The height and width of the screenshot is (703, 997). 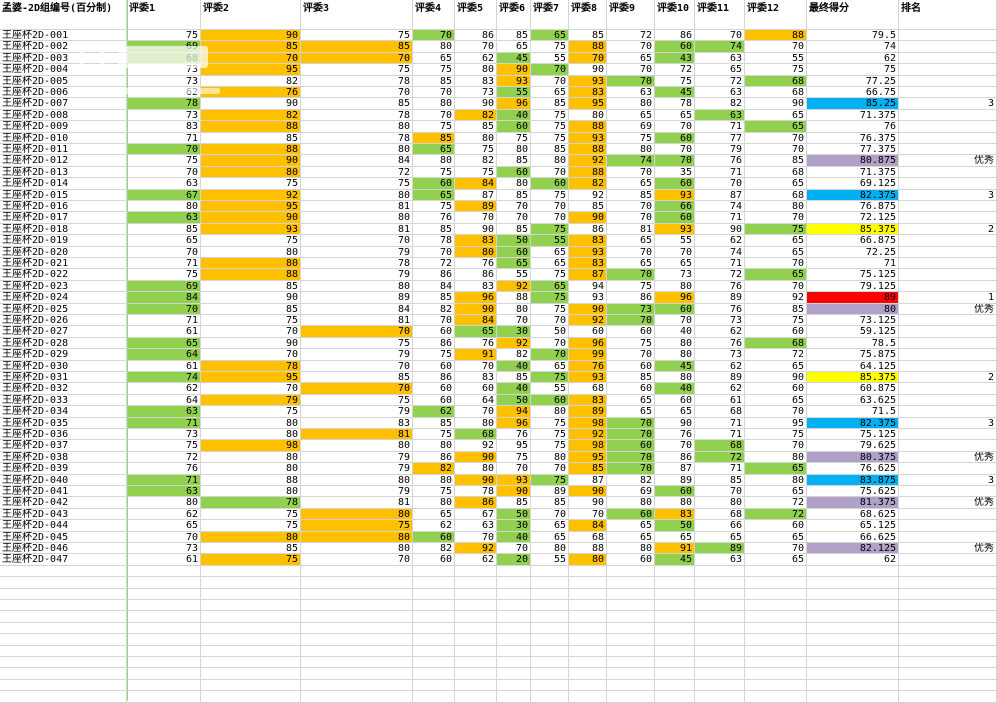 I want to click on cell-judge-score: 68, so click(x=720, y=446).